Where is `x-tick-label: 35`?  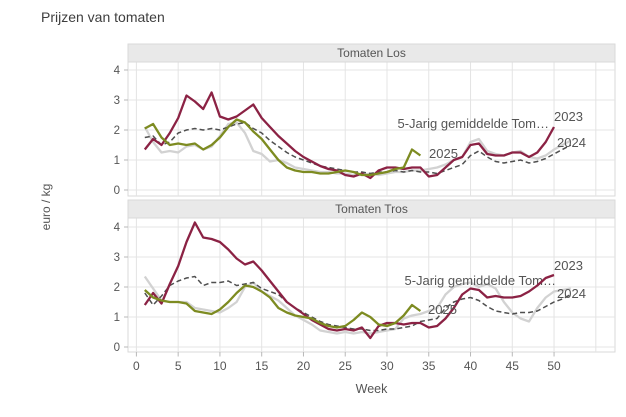
x-tick-label: 35 is located at coordinates (429, 366).